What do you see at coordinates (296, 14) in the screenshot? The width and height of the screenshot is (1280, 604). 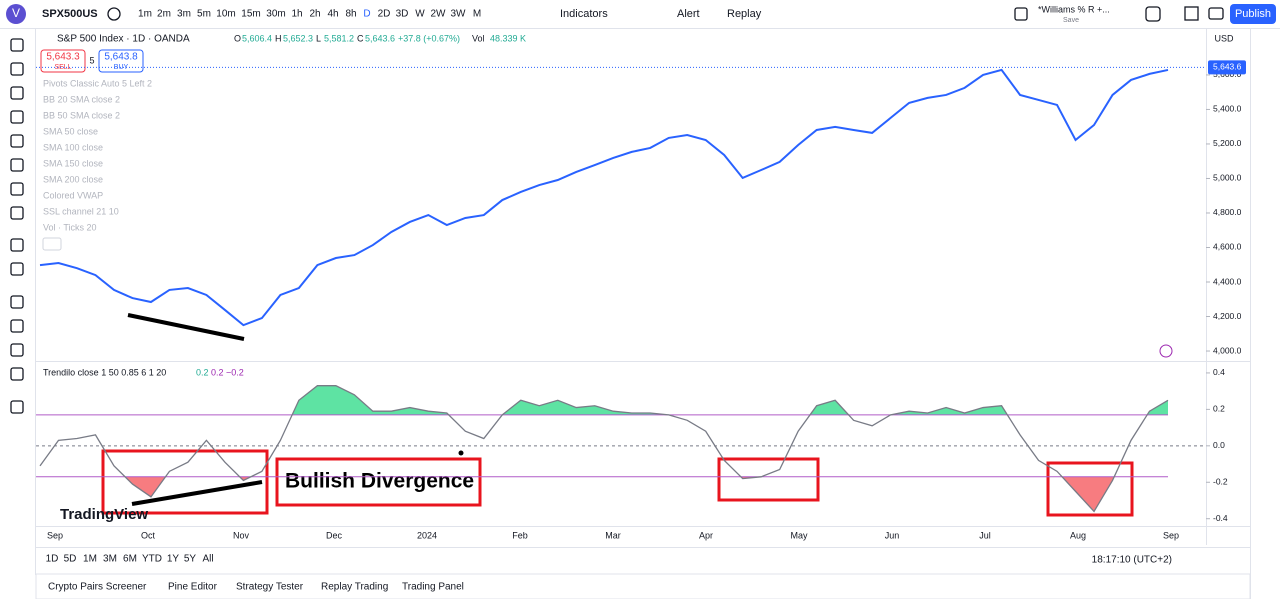 I see `interval: 1h` at bounding box center [296, 14].